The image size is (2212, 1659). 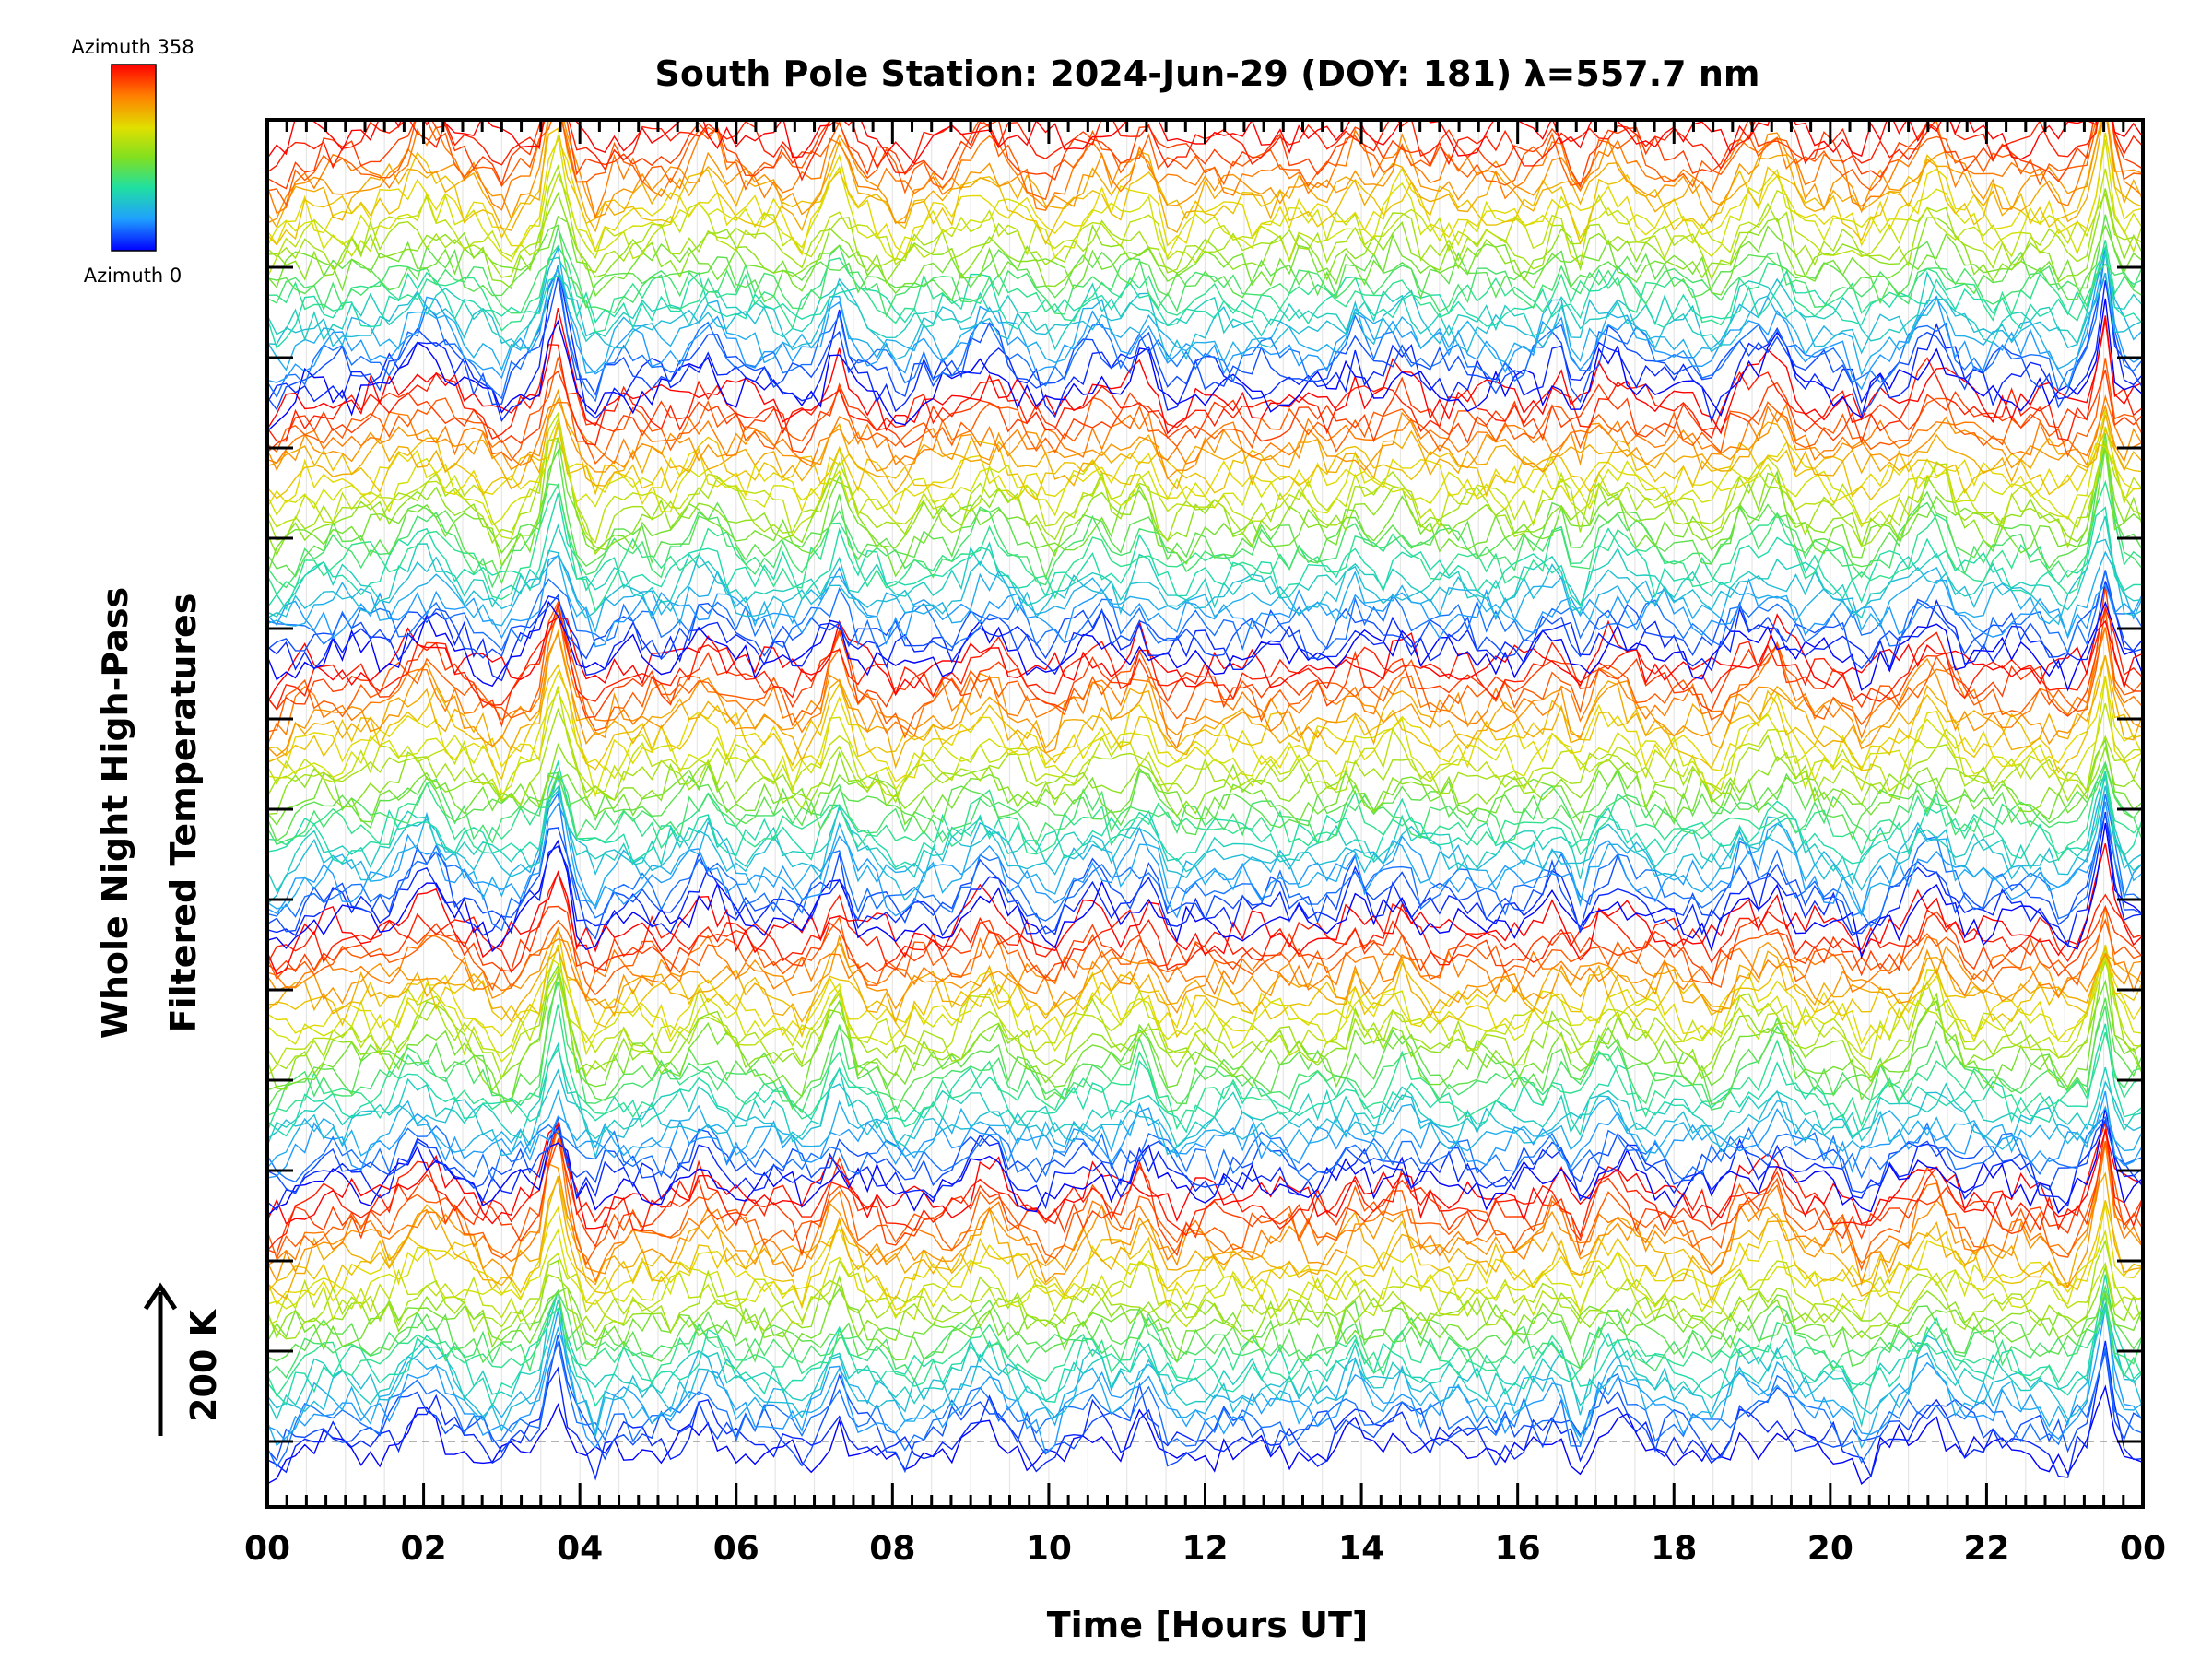 I want to click on colorbar-gradient, so click(x=134, y=158).